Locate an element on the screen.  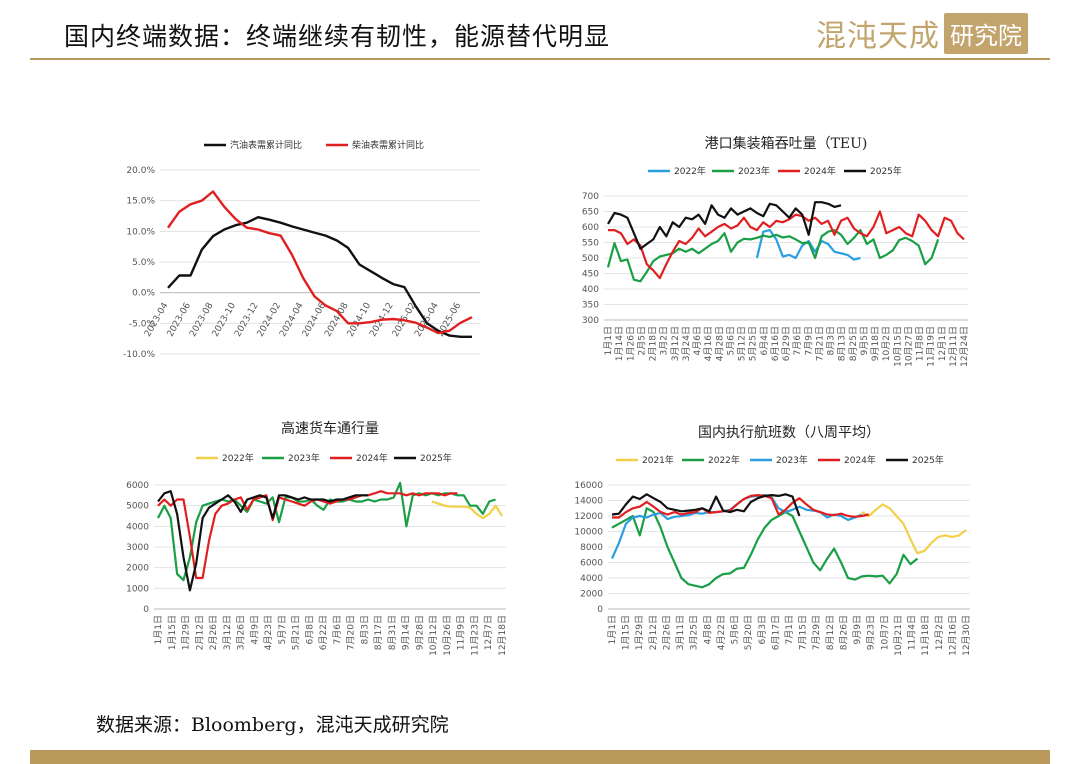
y-tick-label: 5000 is located at coordinates (137, 507).